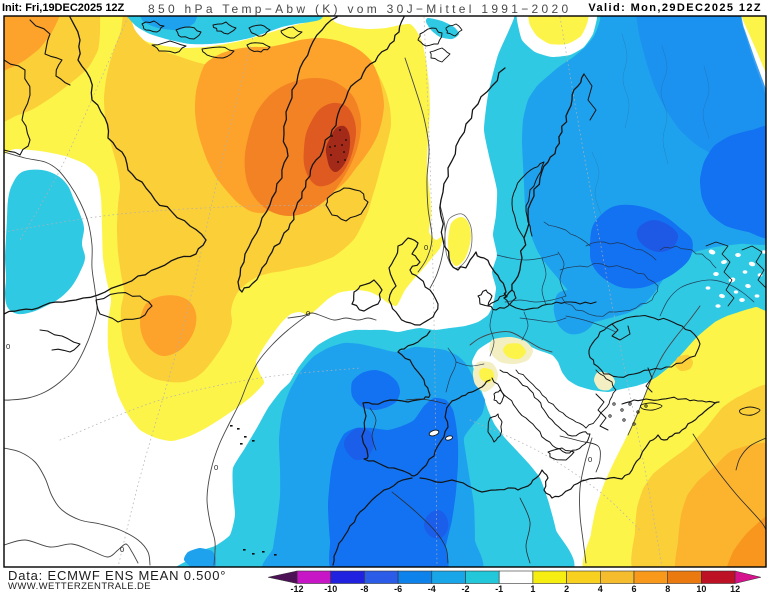 The height and width of the screenshot is (593, 770). What do you see at coordinates (398, 588) in the screenshot?
I see `svg-text: -6` at bounding box center [398, 588].